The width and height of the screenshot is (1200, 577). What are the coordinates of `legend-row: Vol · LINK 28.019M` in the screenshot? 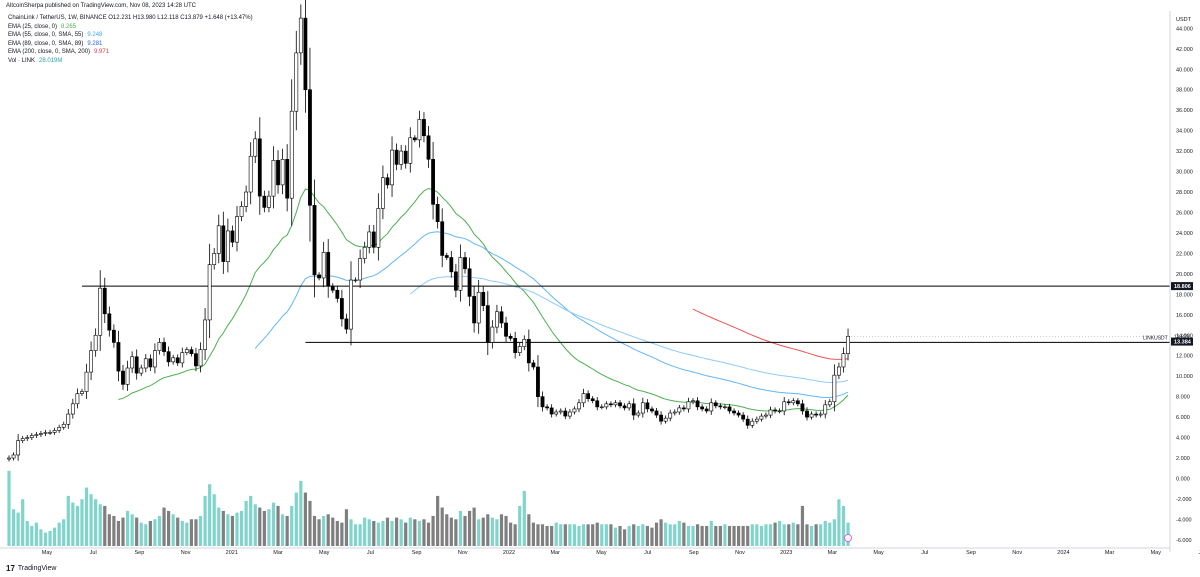 It's located at (130, 61).